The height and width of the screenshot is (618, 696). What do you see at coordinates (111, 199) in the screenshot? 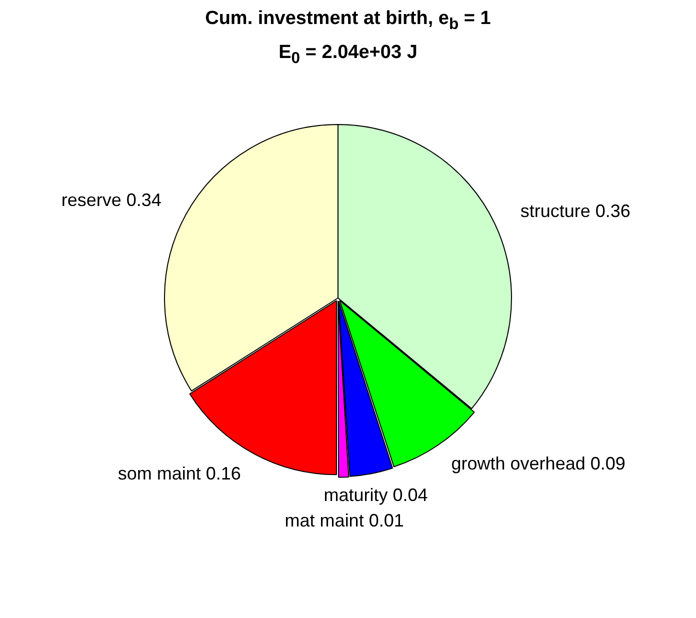
I see `slice-label: reserve 0.34` at bounding box center [111, 199].